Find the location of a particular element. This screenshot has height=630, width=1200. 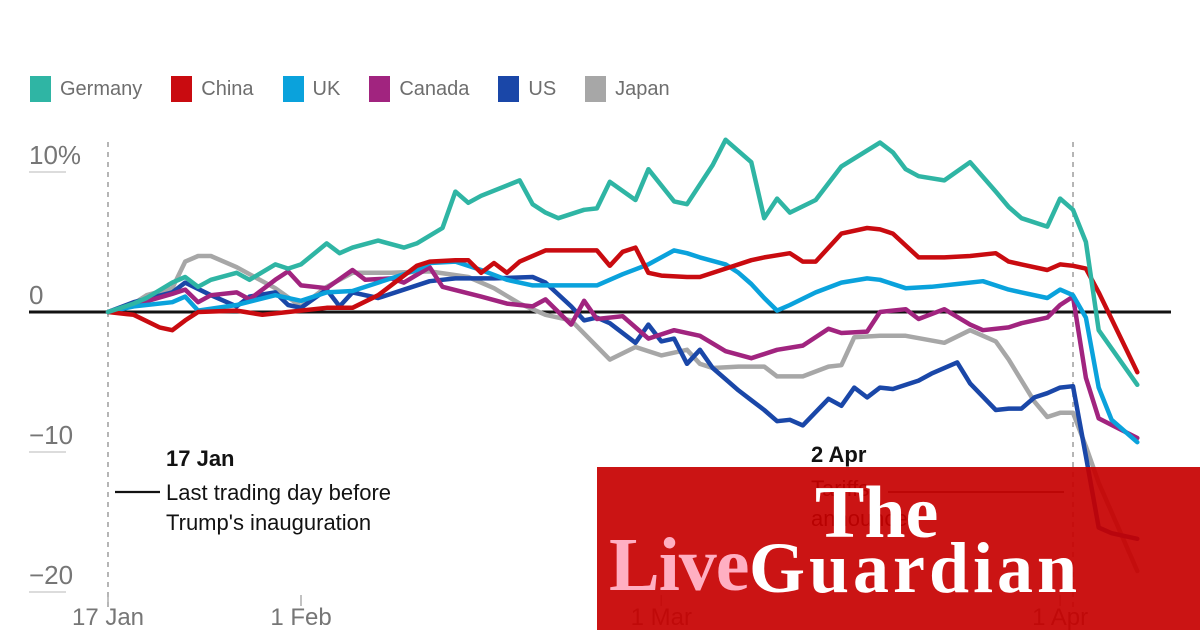

legend-label: China is located at coordinates (227, 88).